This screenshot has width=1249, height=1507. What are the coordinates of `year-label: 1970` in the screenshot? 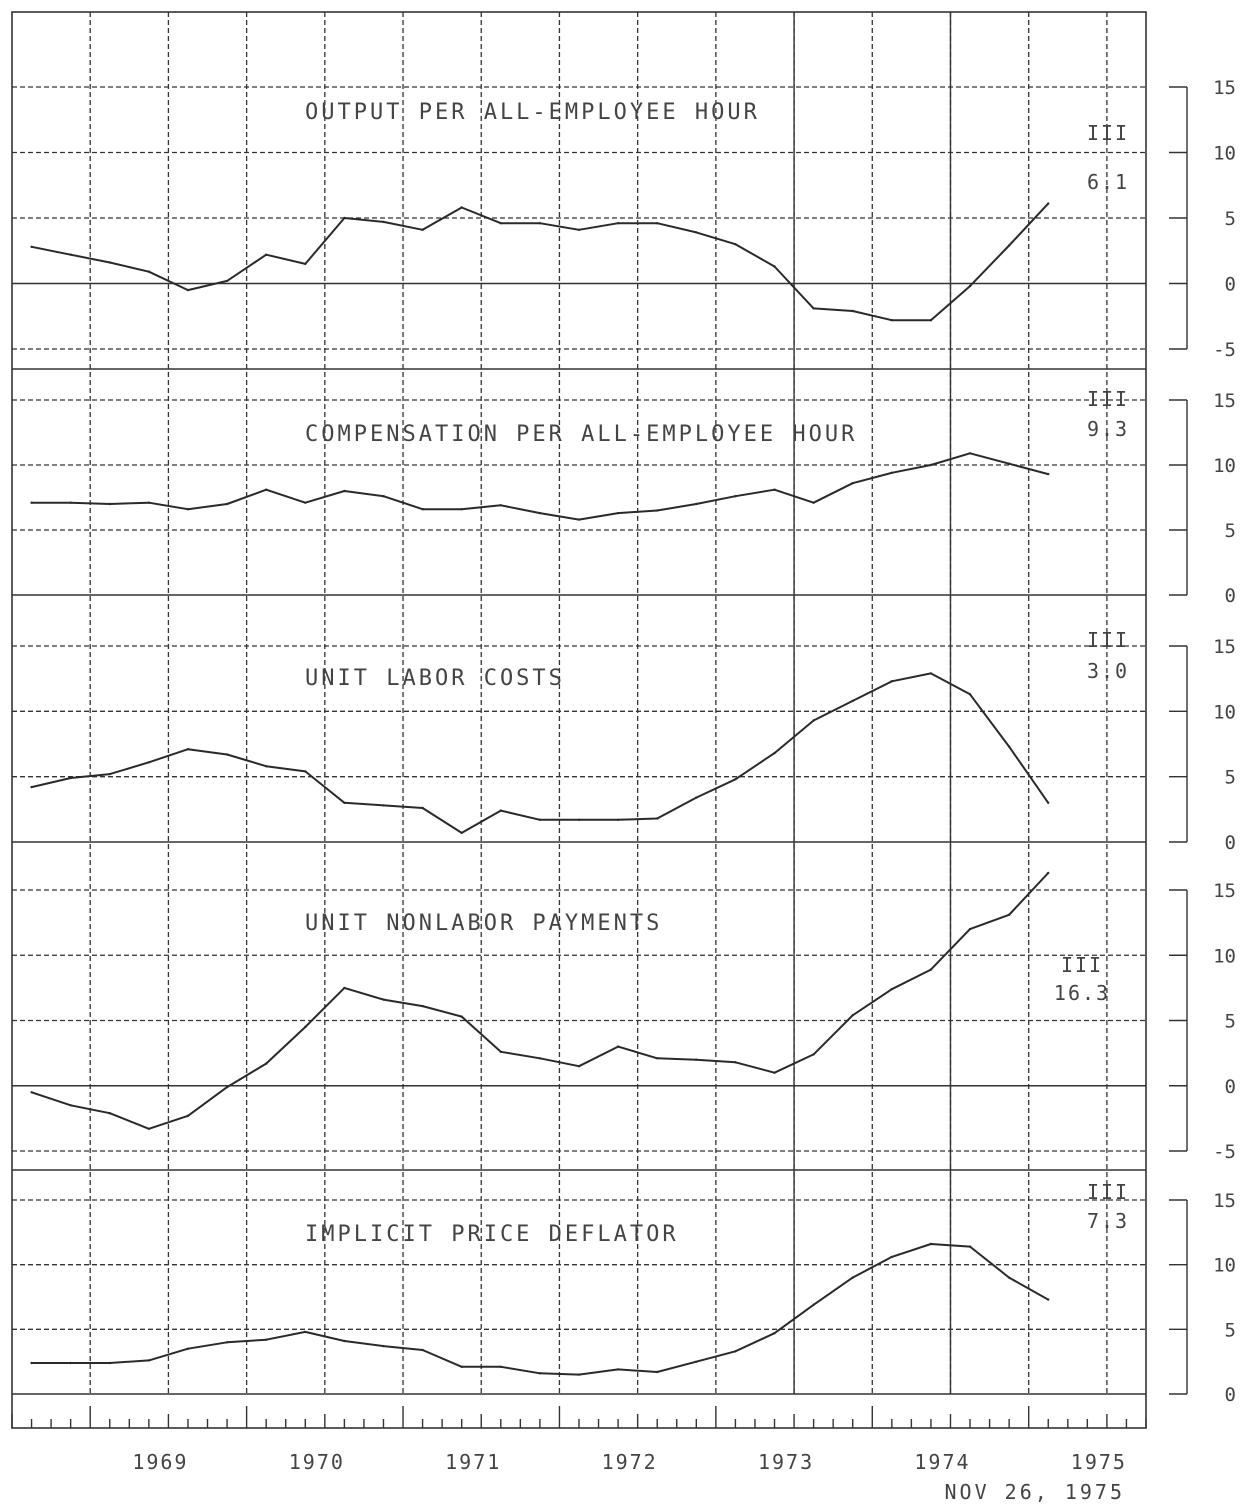 It's located at (317, 1462).